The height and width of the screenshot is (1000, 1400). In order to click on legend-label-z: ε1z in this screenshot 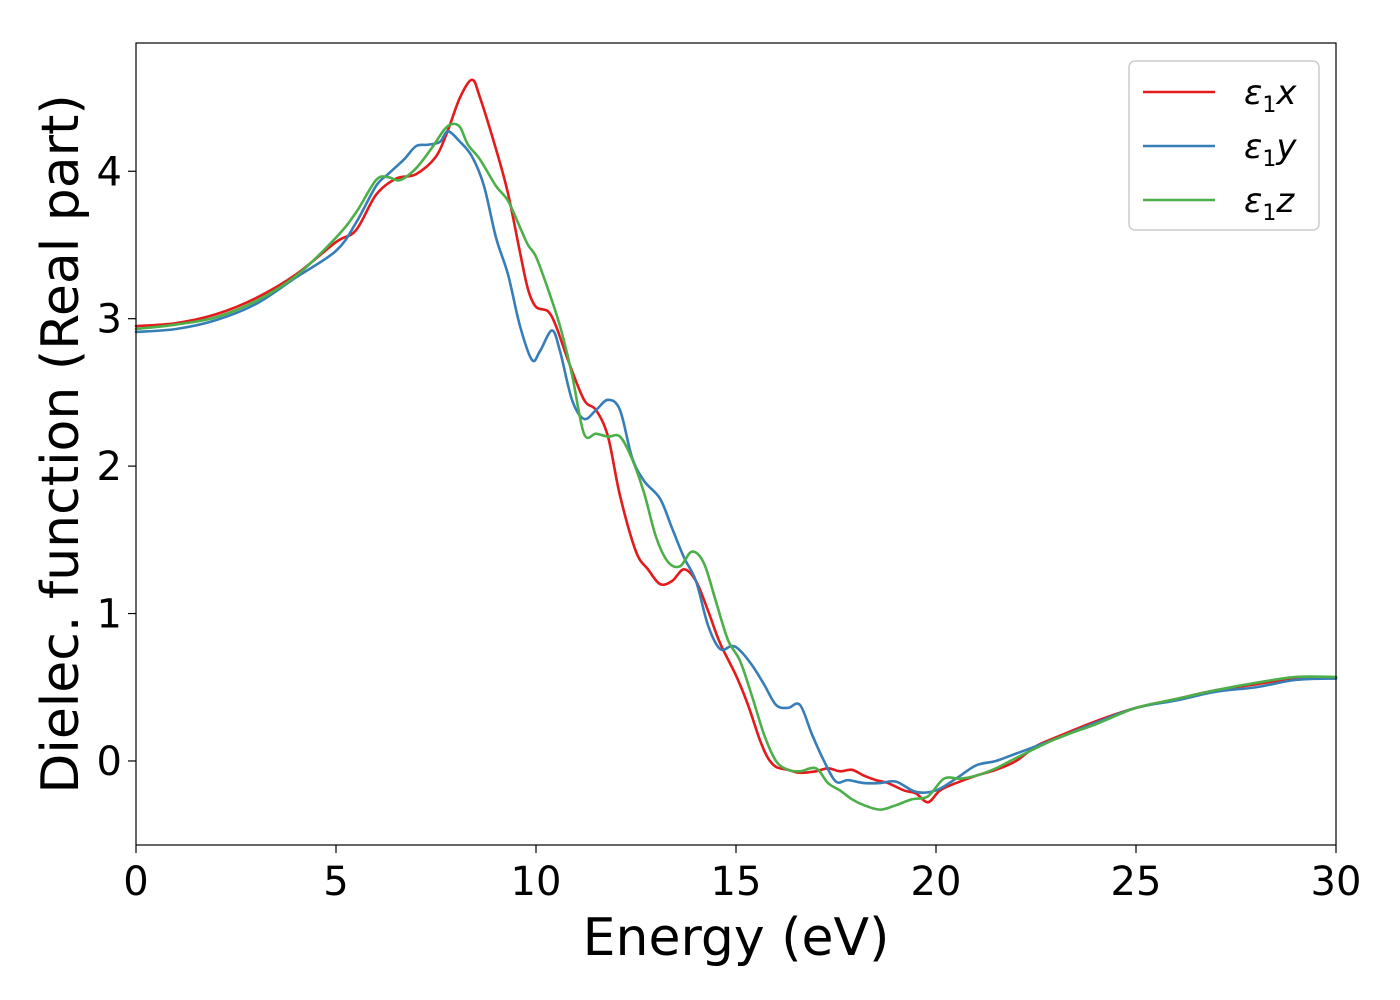, I will do `click(1269, 203)`.